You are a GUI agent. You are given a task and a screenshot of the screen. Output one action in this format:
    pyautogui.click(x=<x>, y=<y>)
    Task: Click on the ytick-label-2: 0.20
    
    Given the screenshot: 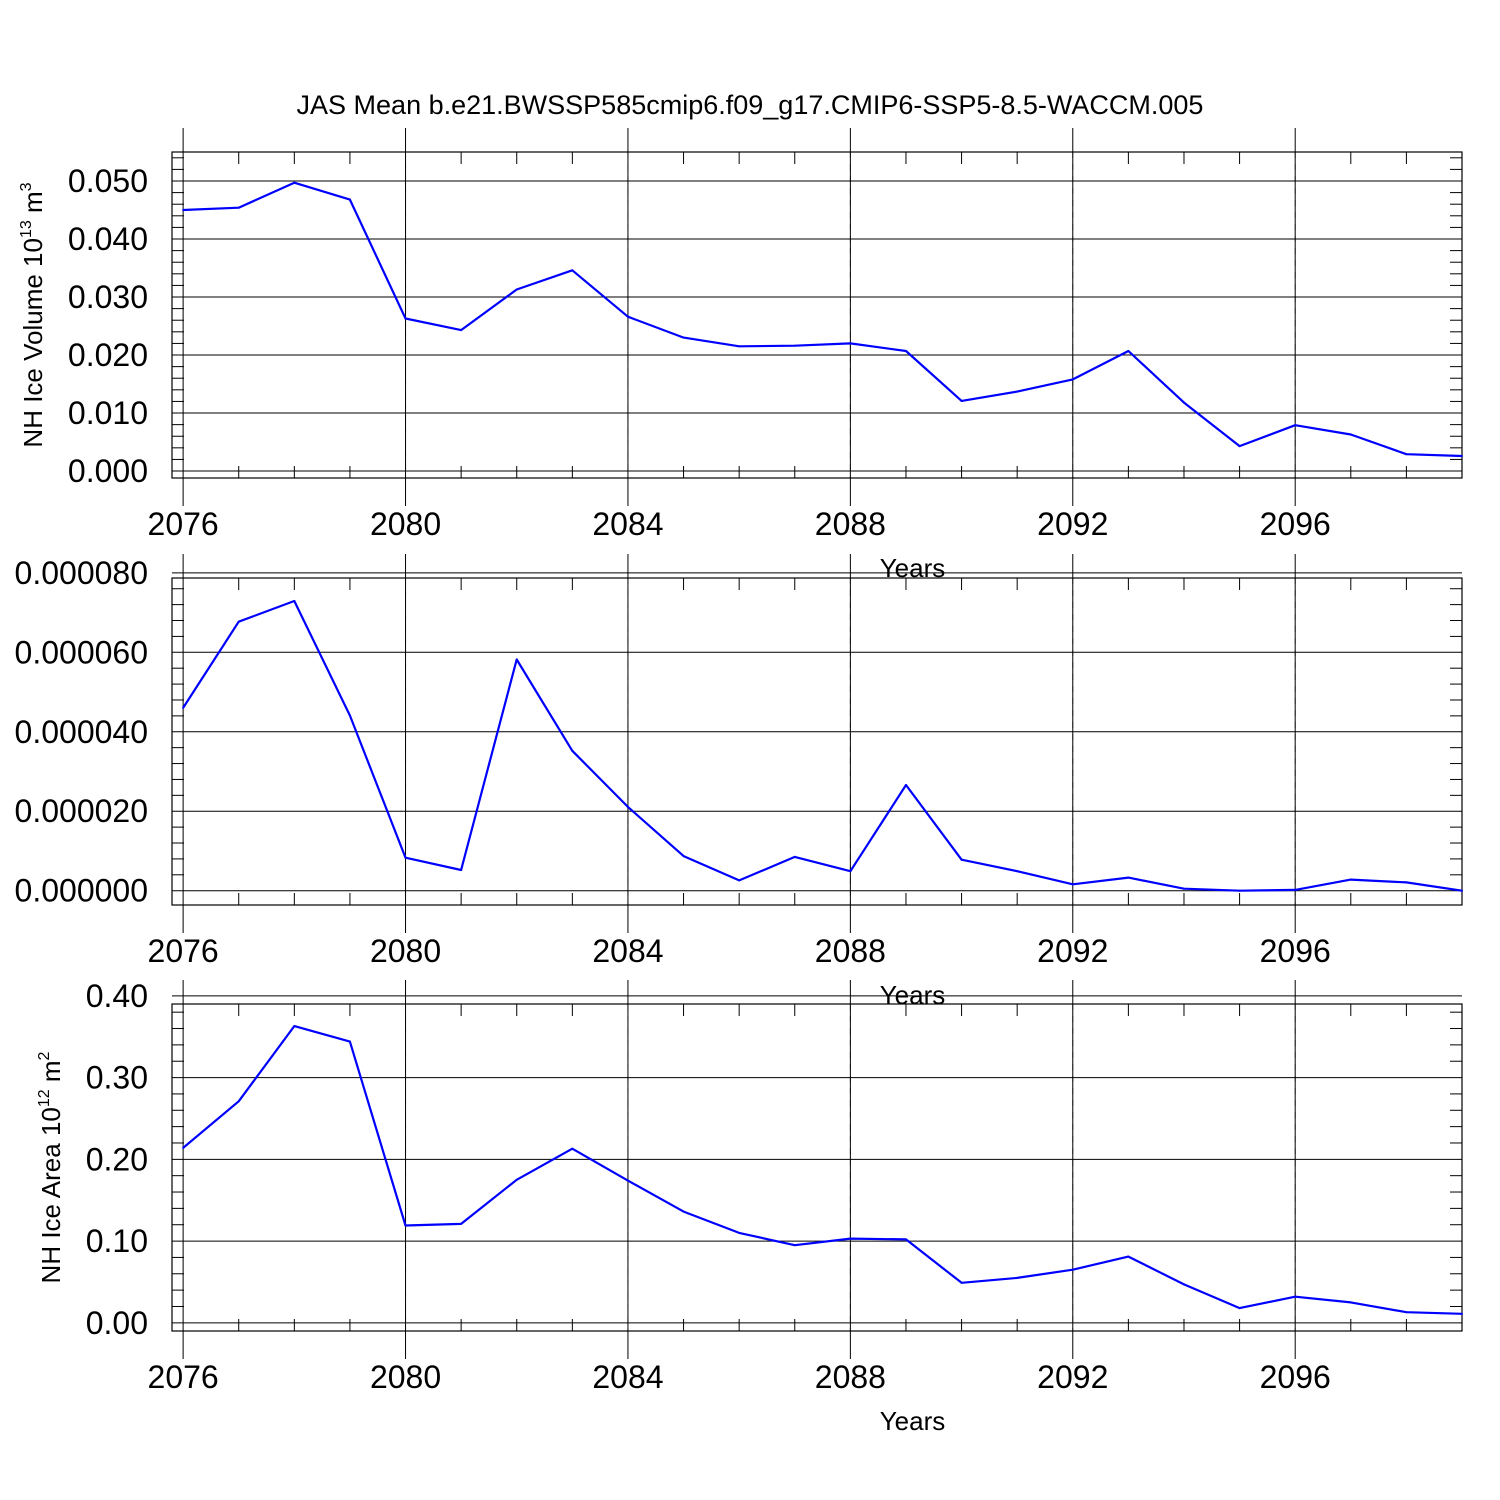 What is the action you would take?
    pyautogui.click(x=117, y=1159)
    